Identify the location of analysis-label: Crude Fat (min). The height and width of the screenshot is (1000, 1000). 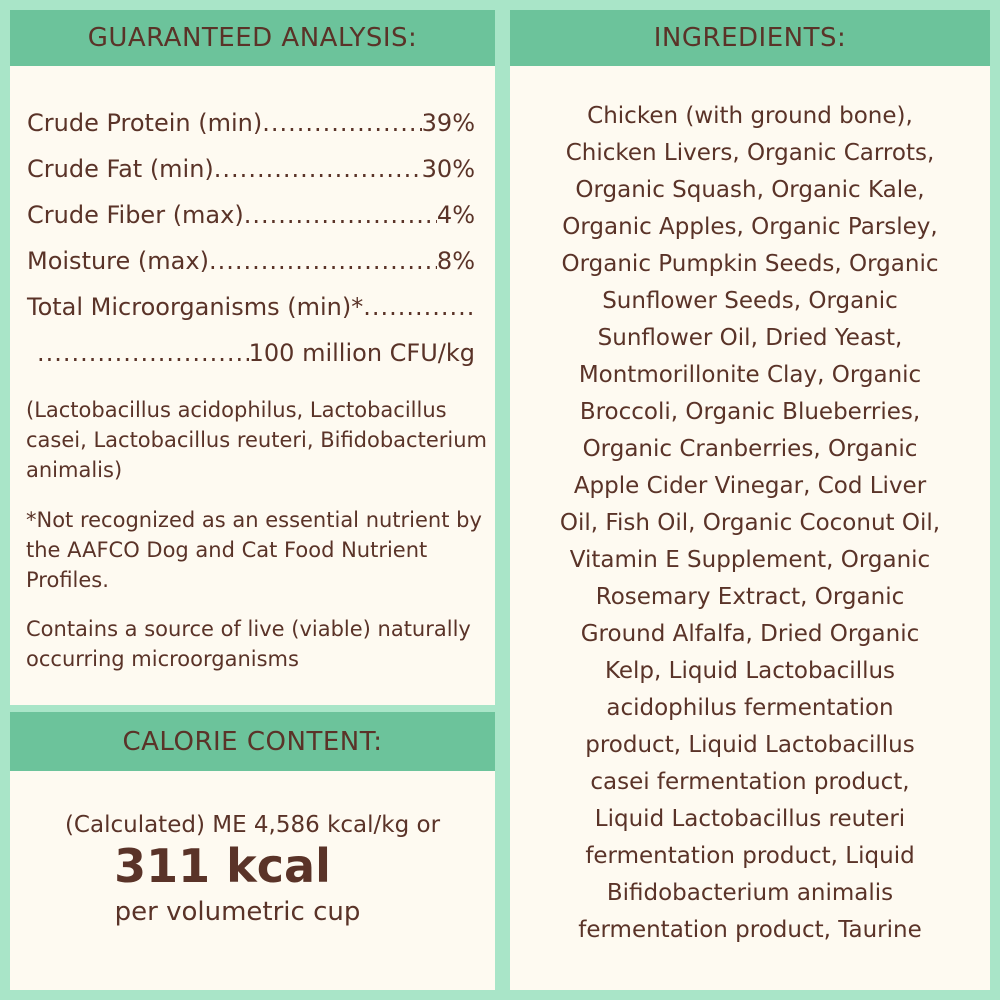
(120, 169).